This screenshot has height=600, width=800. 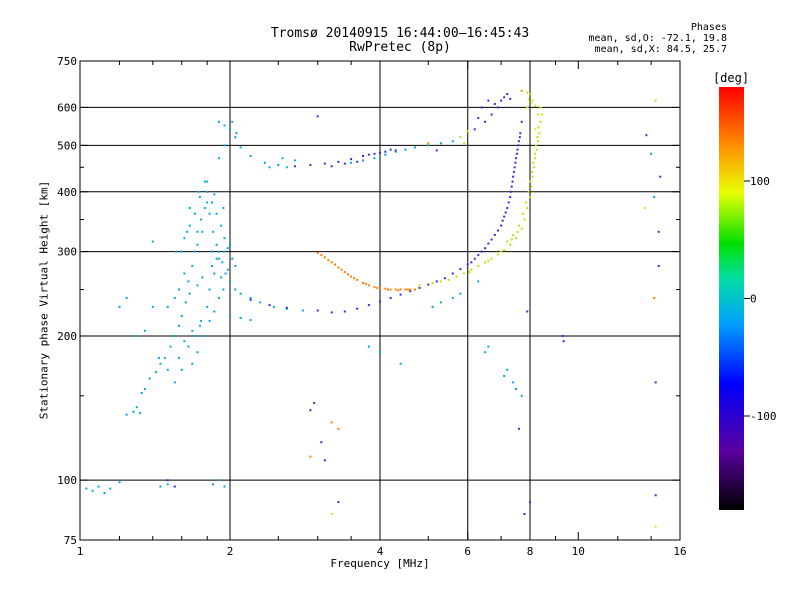 What do you see at coordinates (400, 47) in the screenshot?
I see `chart-subtitle: RwPretec (8p)` at bounding box center [400, 47].